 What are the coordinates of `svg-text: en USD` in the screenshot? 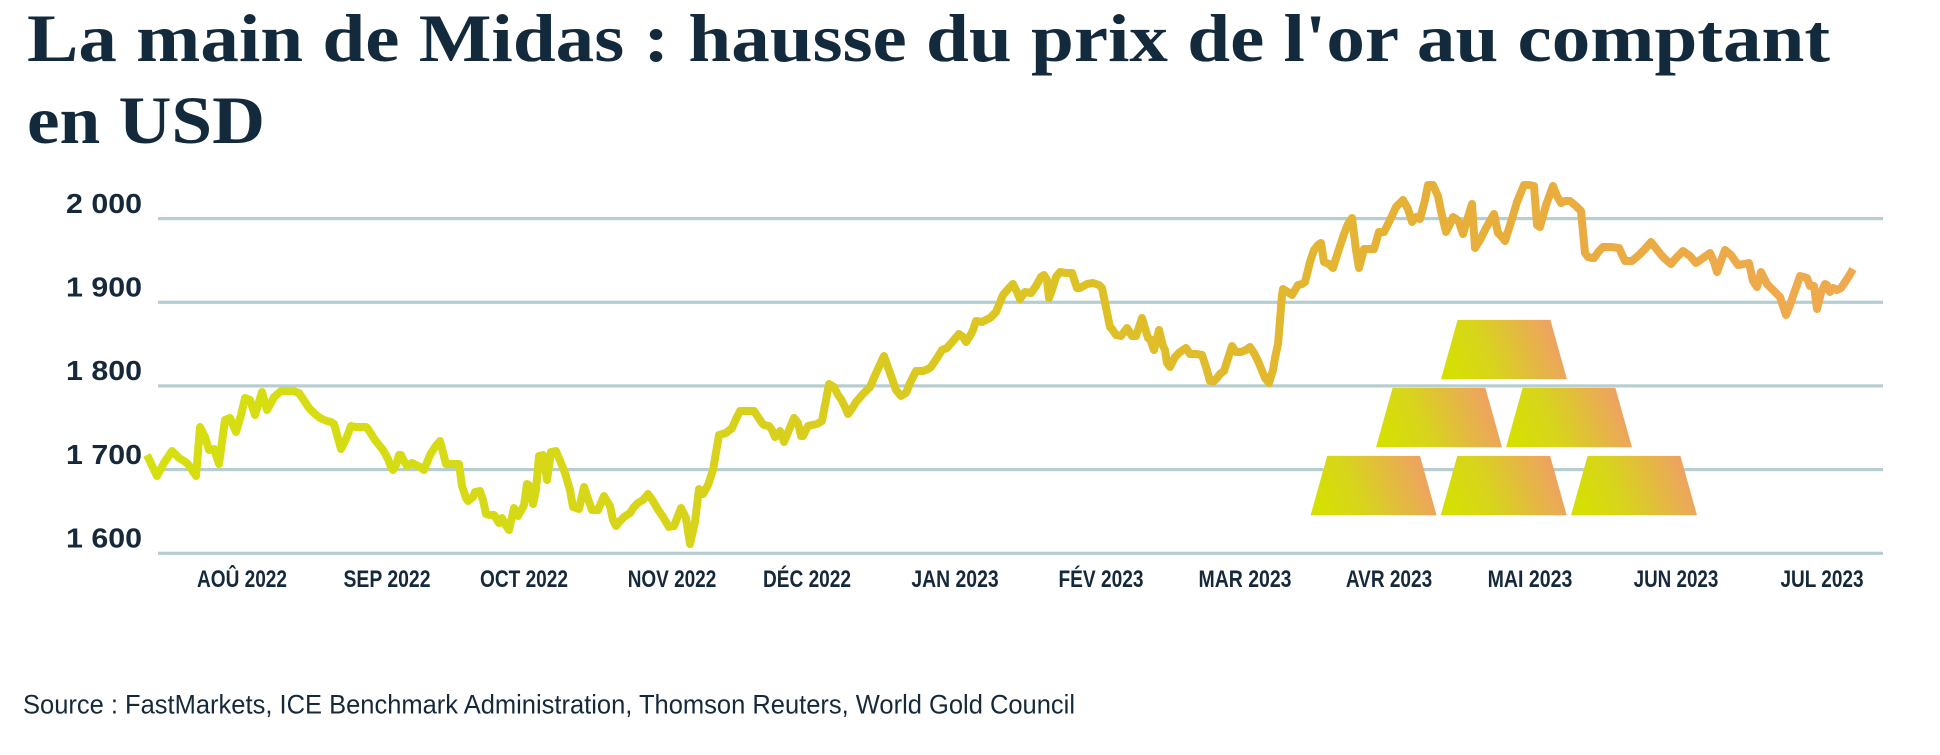 It's located at (146, 120).